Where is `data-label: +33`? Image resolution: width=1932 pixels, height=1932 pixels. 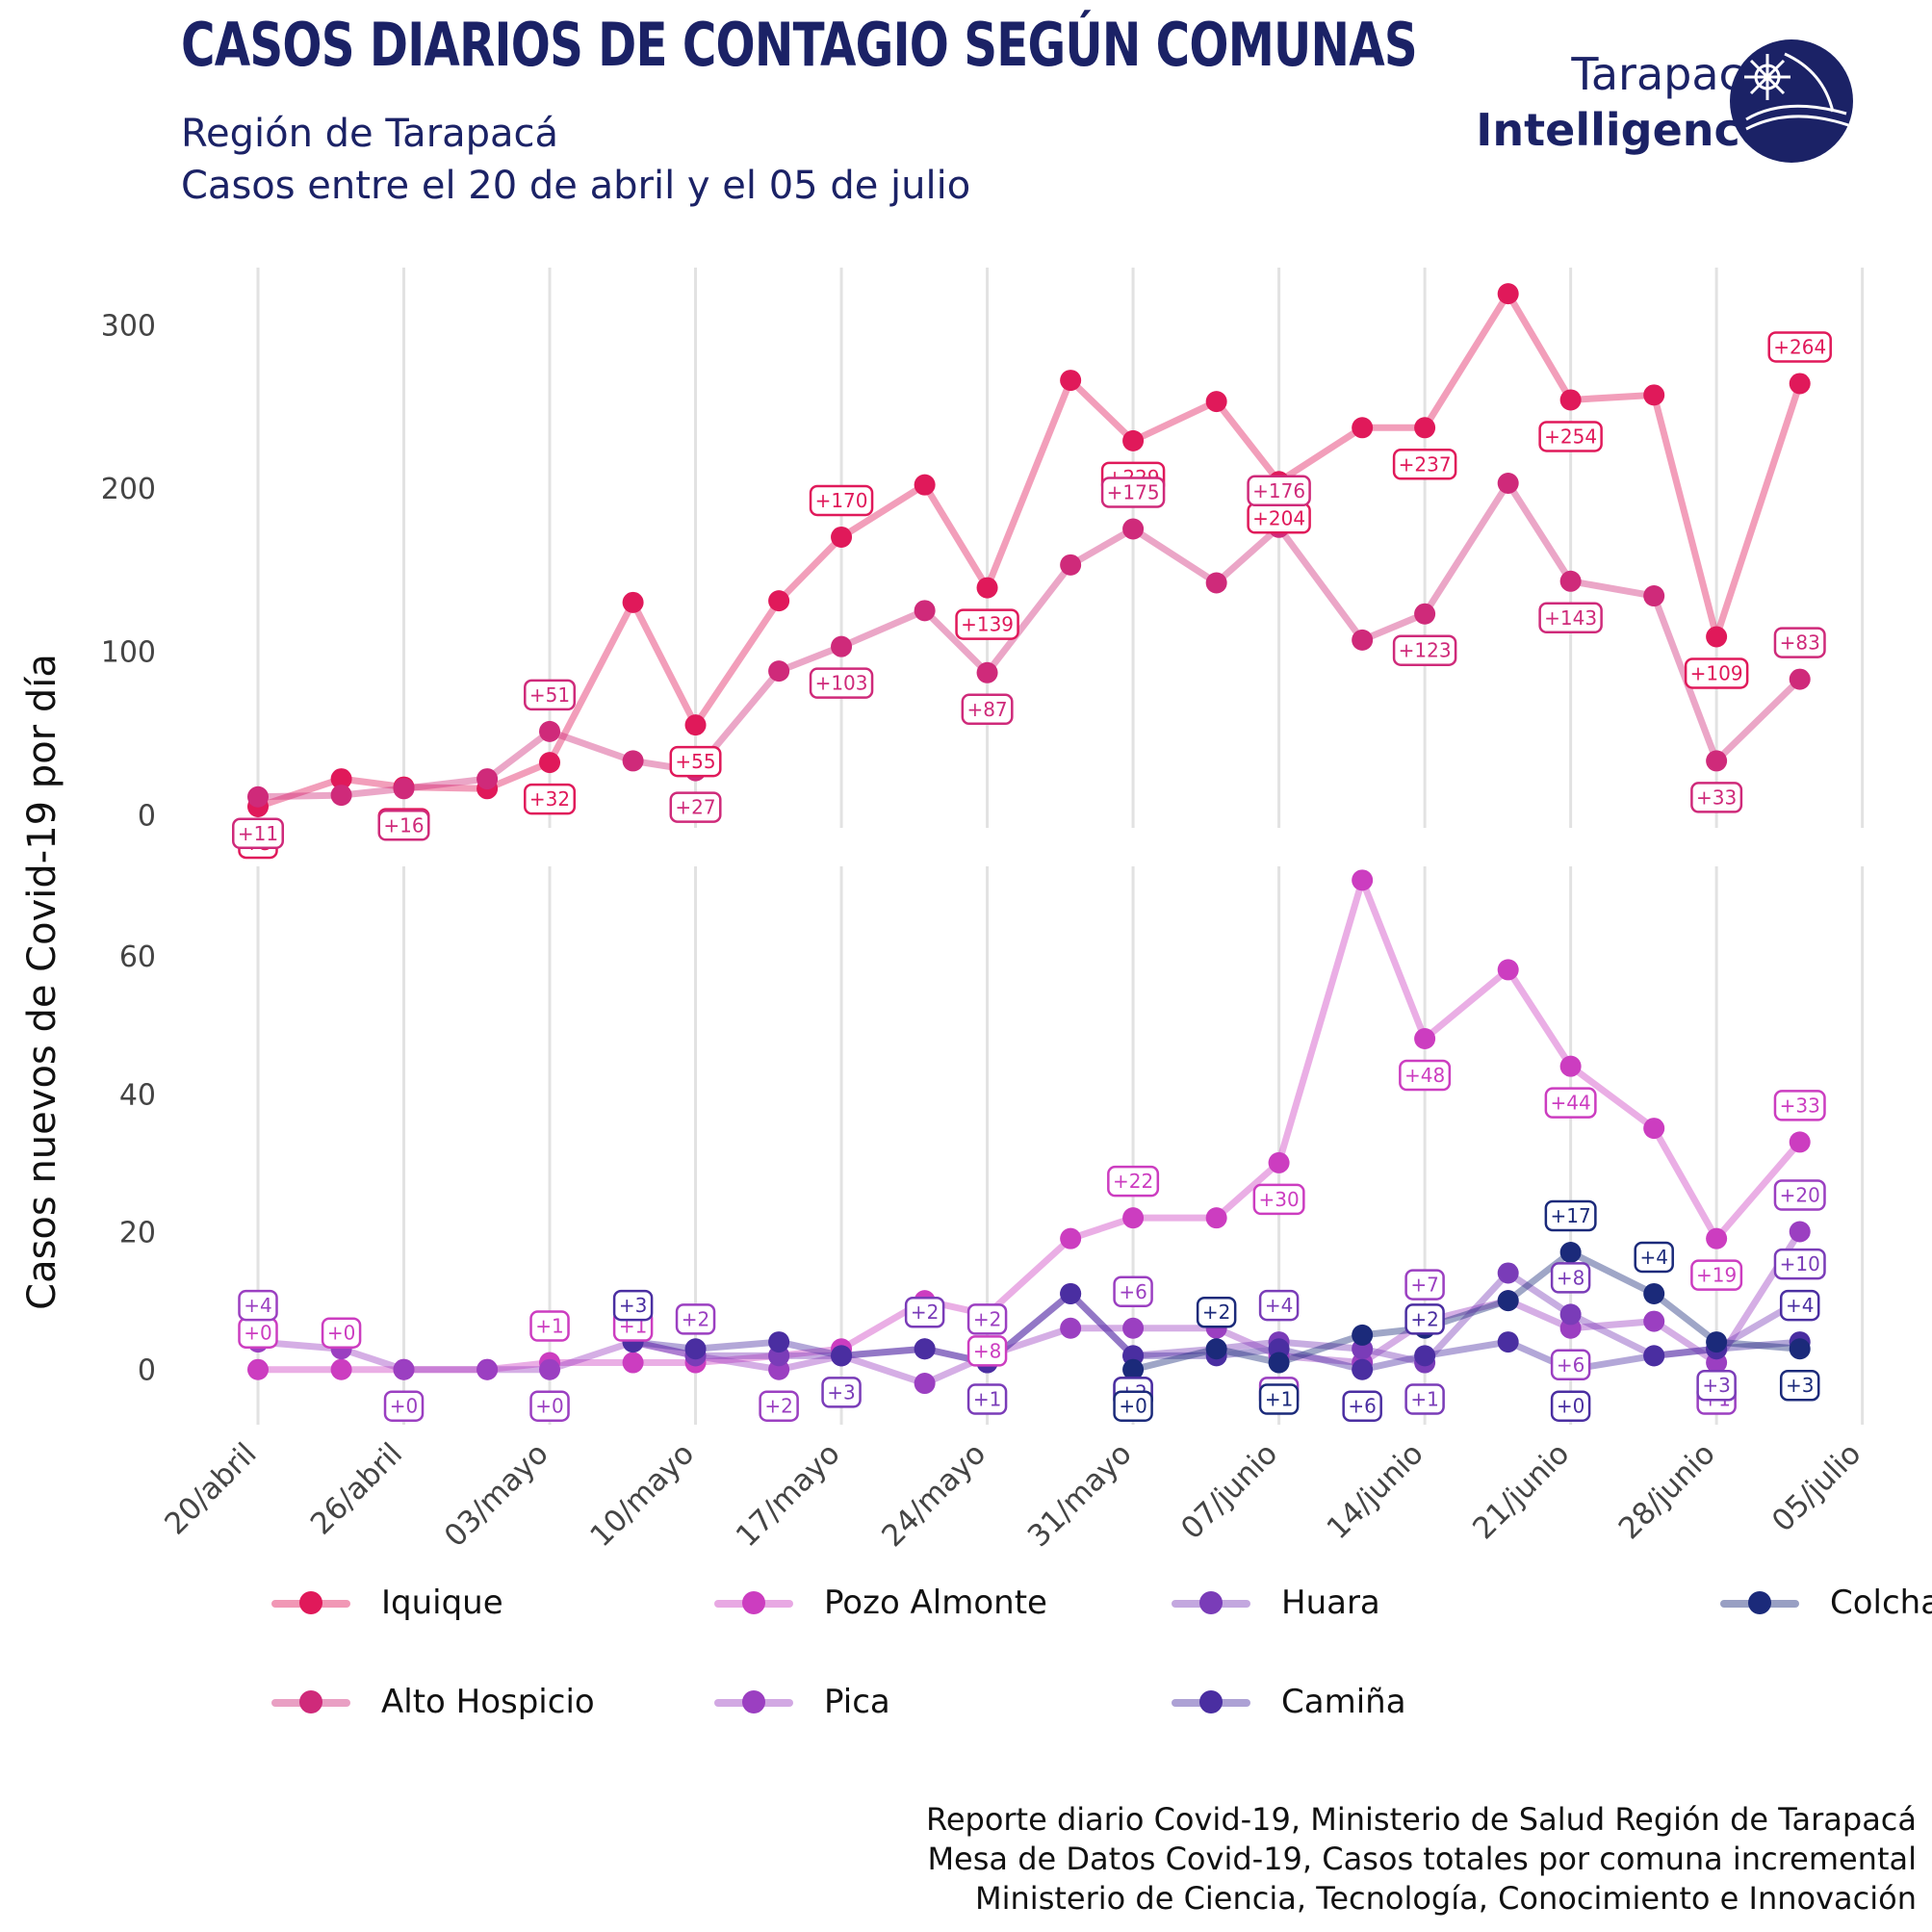 data-label: +33 is located at coordinates (1717, 797).